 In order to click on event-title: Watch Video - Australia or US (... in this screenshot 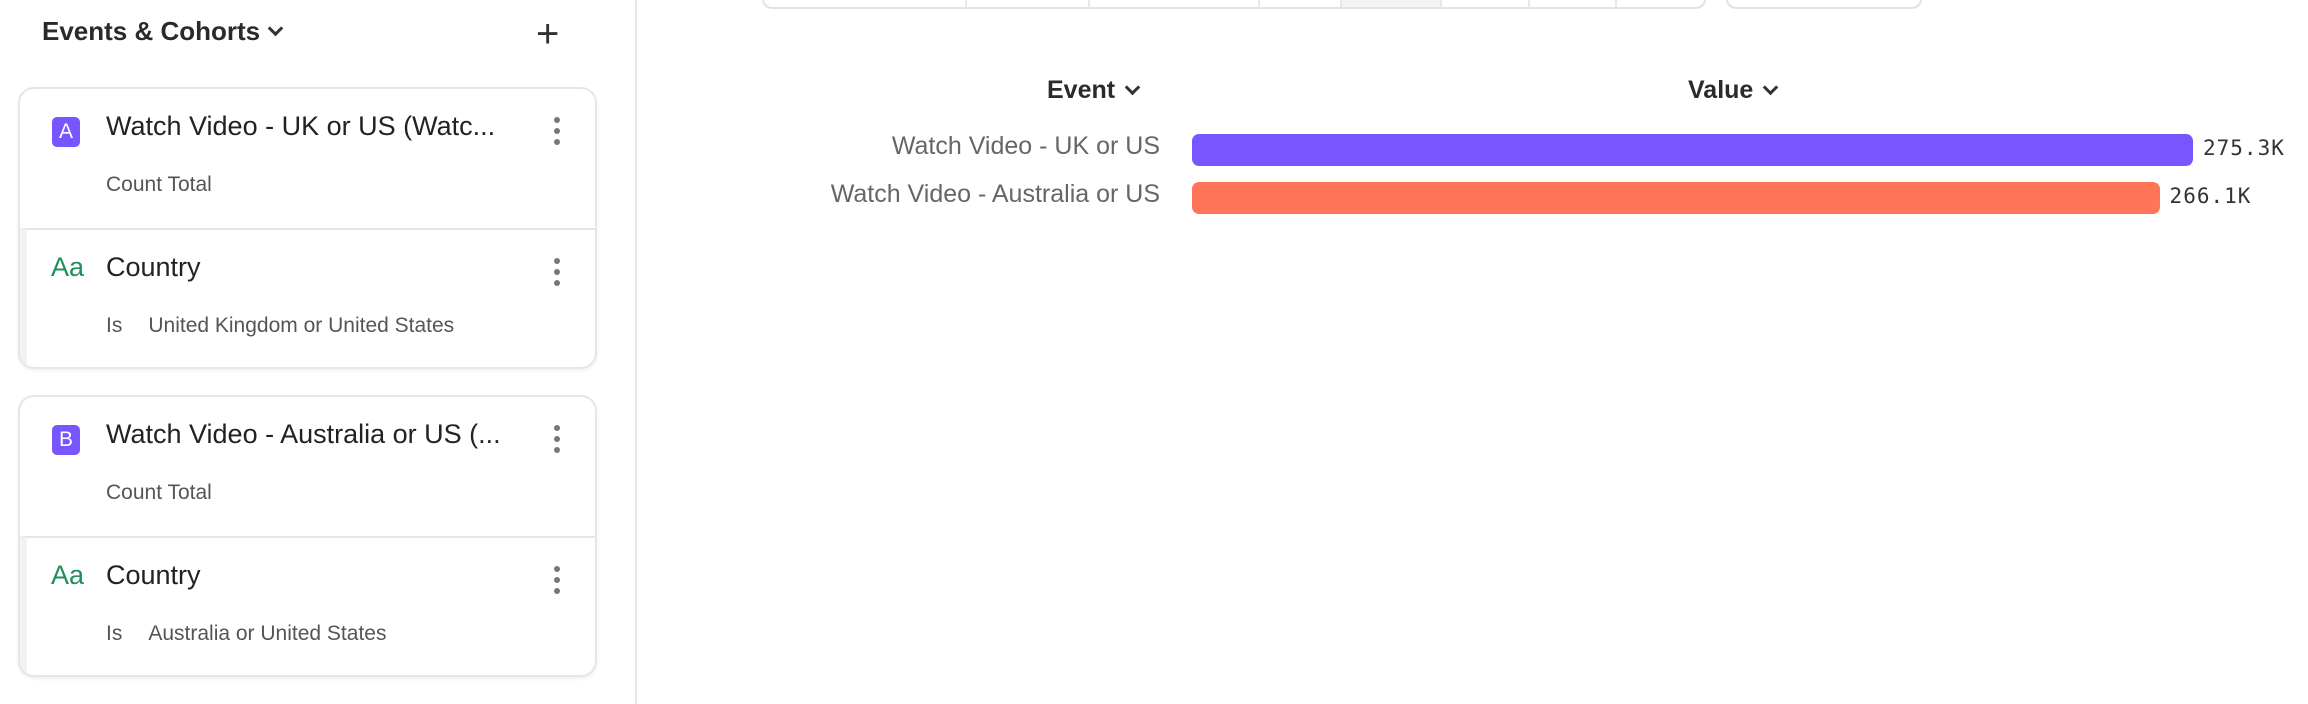, I will do `click(303, 434)`.